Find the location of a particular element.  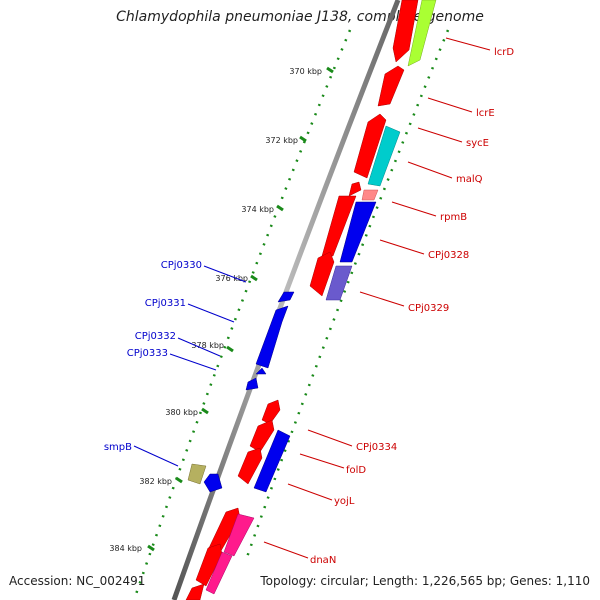

gene-dnaN is located at coordinates (224, 532).